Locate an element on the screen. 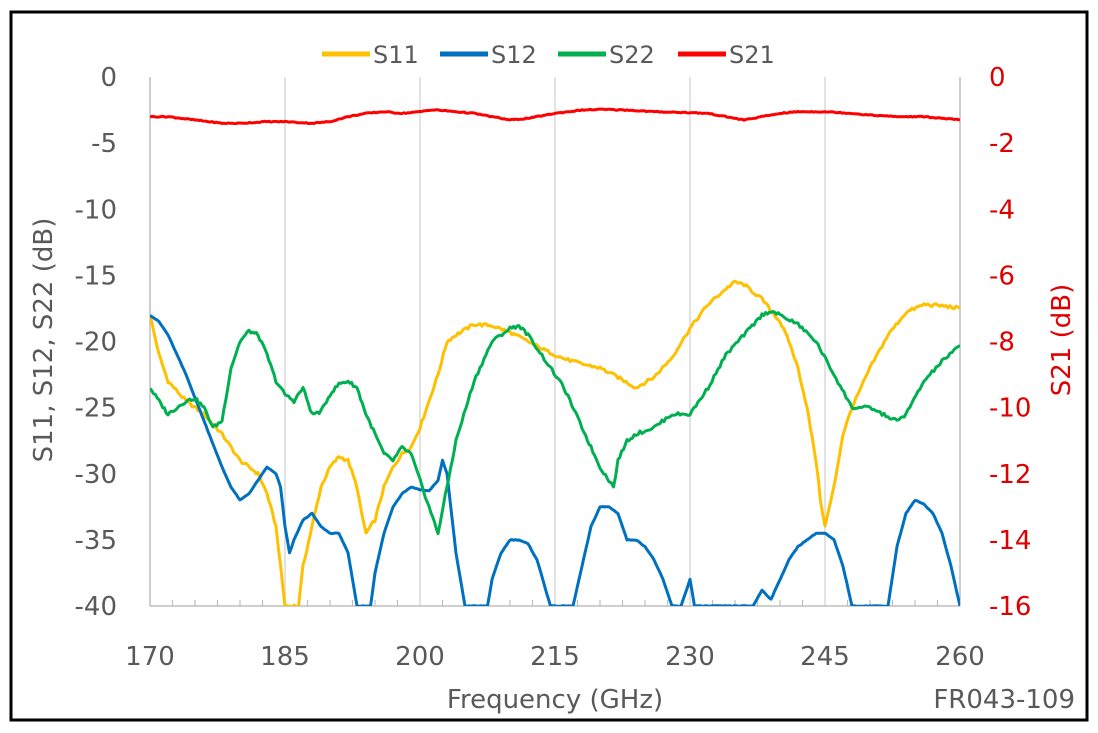  y-left-tick-label--20: -20 is located at coordinates (96, 343).